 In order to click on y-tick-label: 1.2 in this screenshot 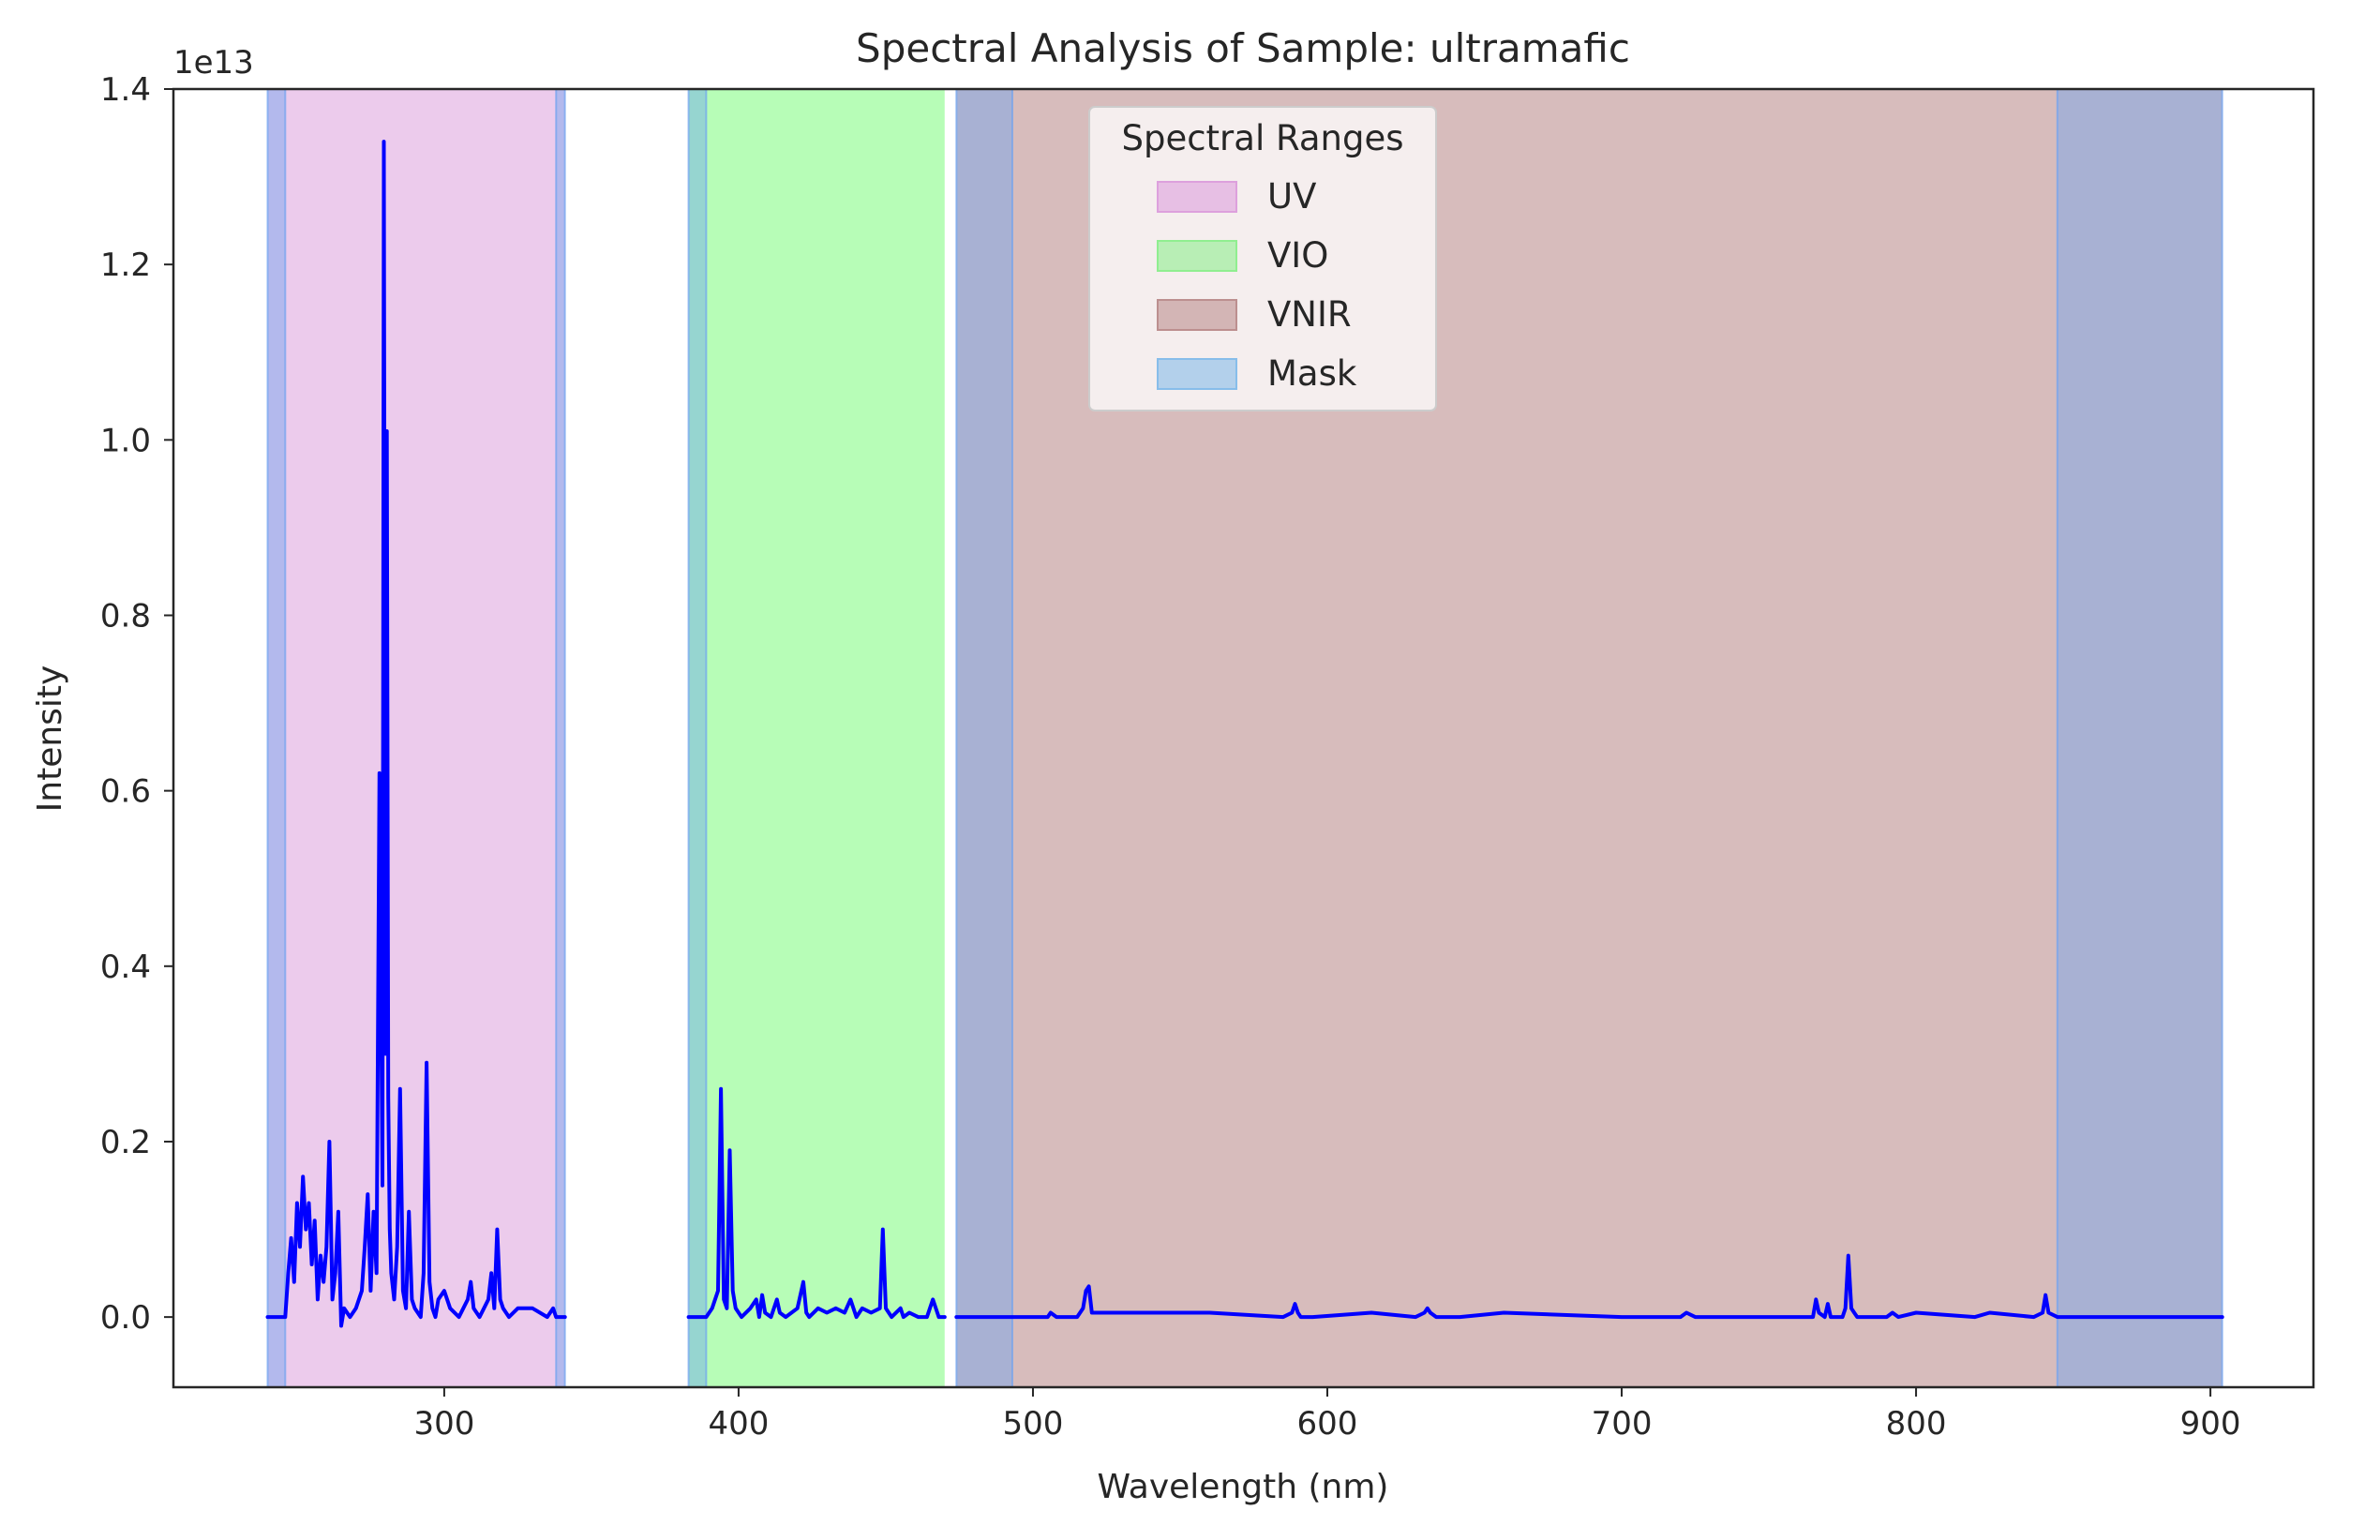, I will do `click(125, 265)`.